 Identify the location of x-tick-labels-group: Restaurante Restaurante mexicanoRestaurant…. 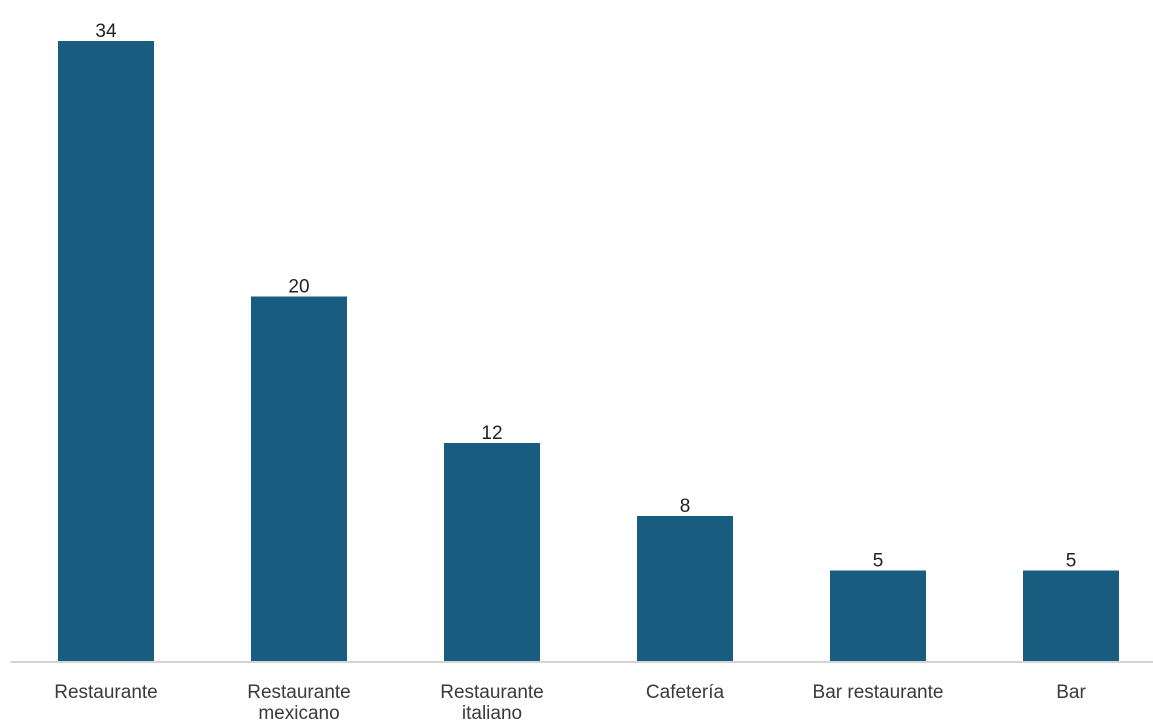
(570, 703).